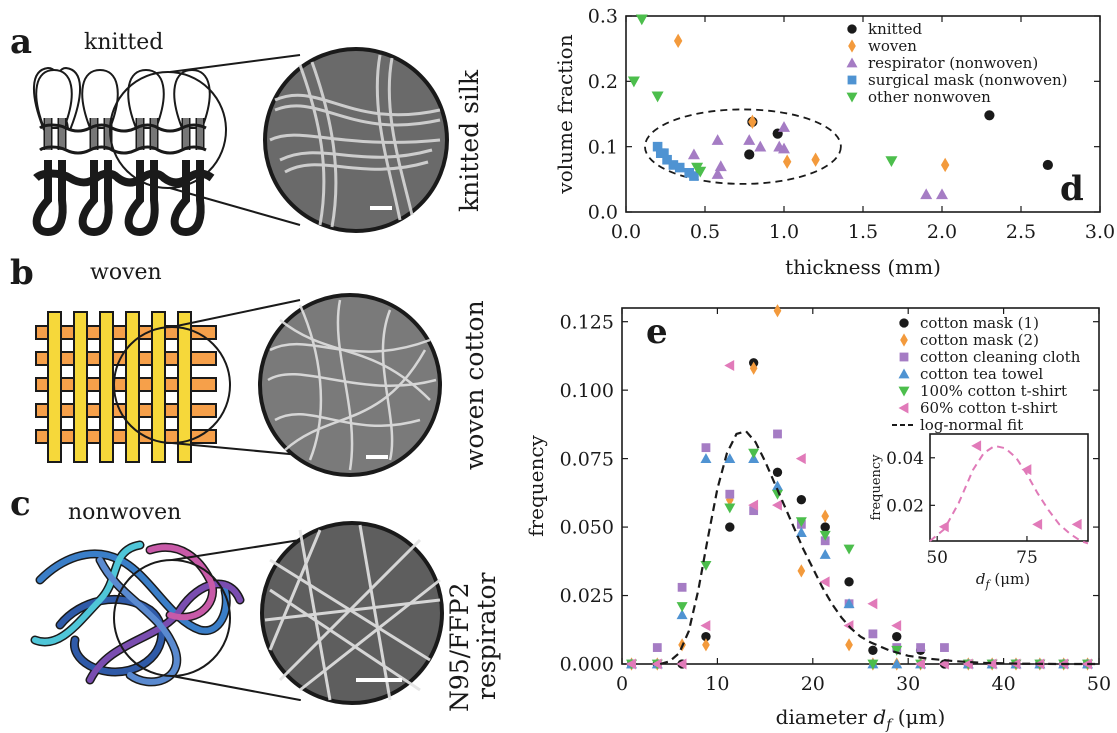 This screenshot has height=733, width=1117. Describe the element at coordinates (979, 323) in the screenshot. I see `legend-label: cotton mask (1)` at that location.